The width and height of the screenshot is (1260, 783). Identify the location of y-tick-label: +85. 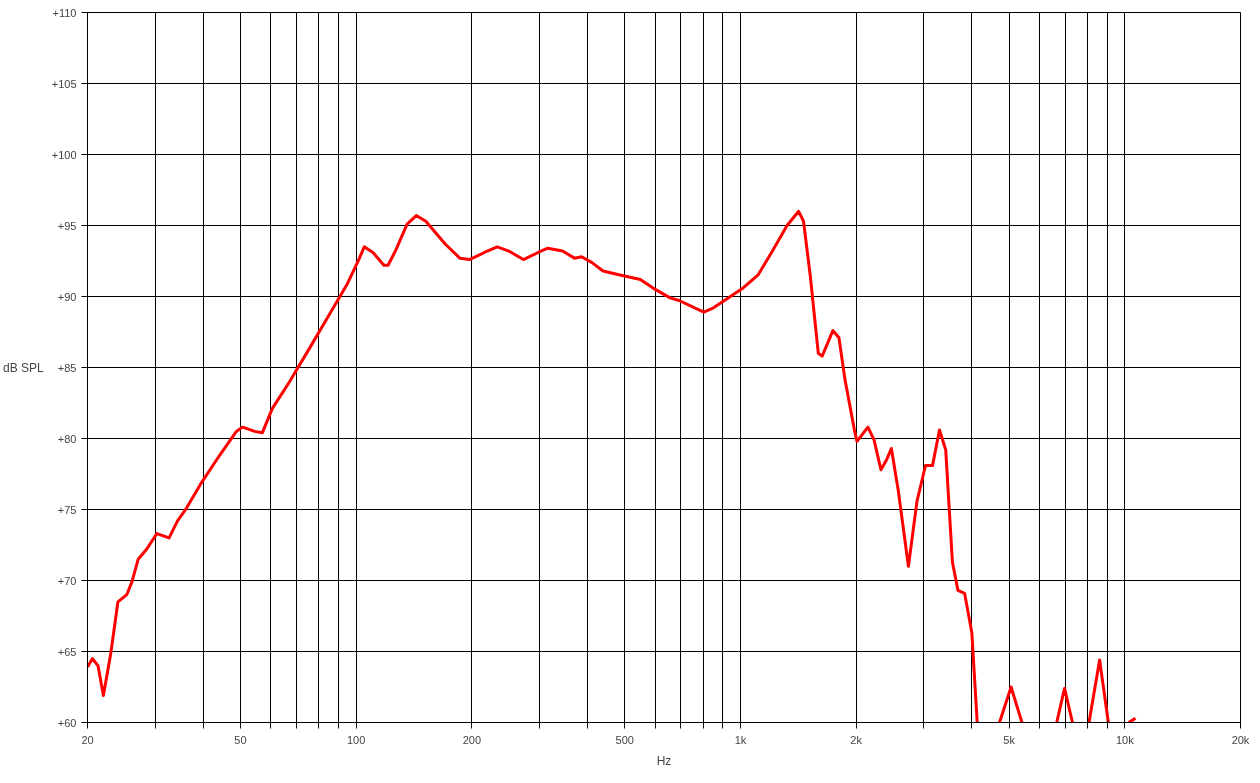
(67, 367).